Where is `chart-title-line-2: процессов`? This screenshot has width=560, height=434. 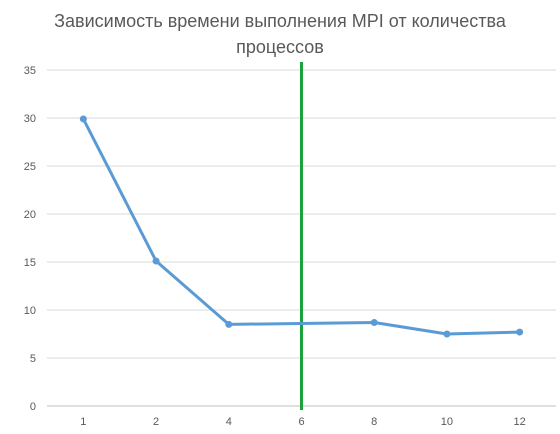 chart-title-line-2: процессов is located at coordinates (280, 47).